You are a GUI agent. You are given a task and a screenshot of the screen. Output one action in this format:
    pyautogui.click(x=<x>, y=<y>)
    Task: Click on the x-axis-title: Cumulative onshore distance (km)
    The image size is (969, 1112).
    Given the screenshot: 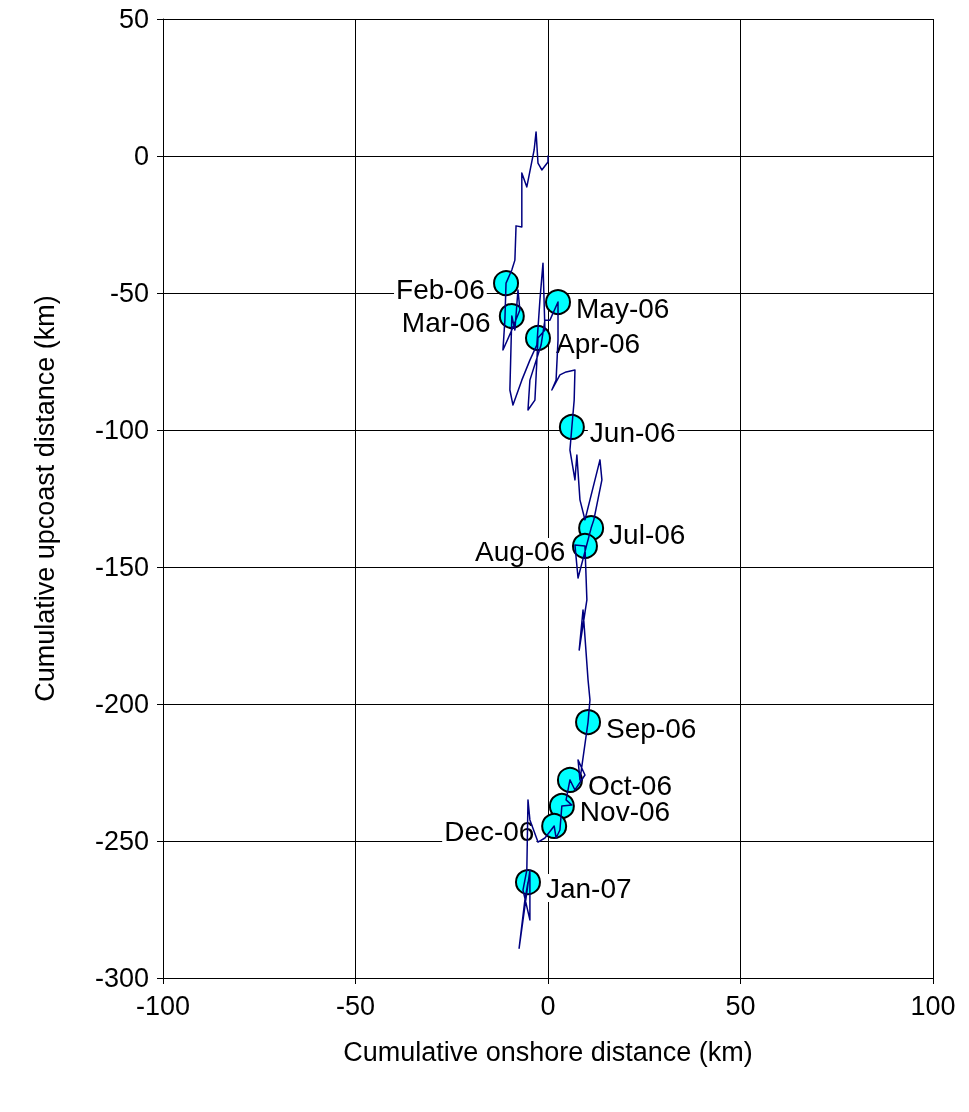 What is the action you would take?
    pyautogui.click(x=548, y=1051)
    